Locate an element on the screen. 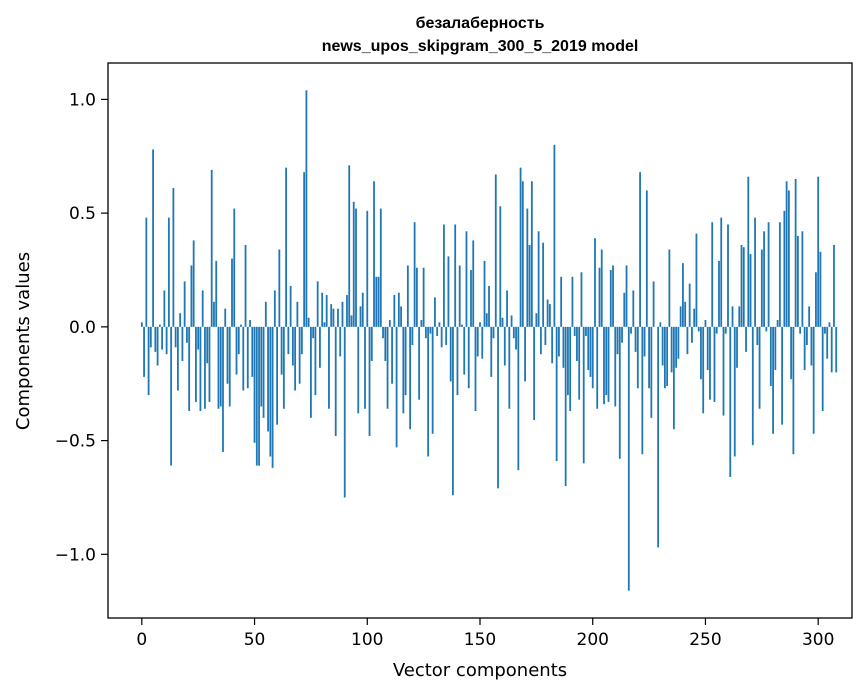 The image size is (867, 696). chart-subtitle: news_upos_skipgram_300_5_2019 model is located at coordinates (480, 46).